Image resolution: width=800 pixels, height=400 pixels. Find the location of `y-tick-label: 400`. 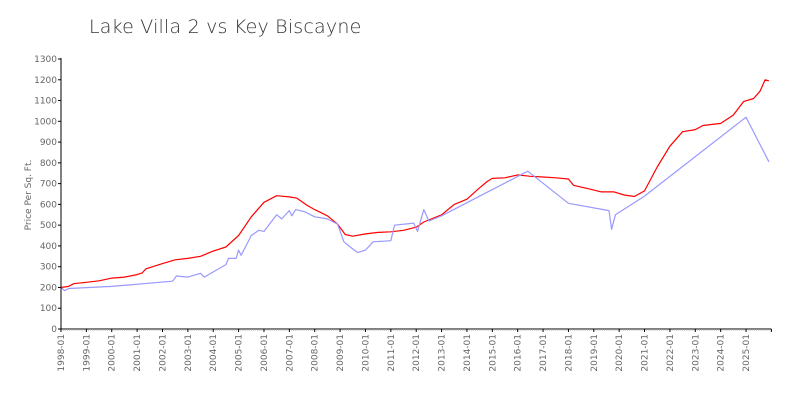

y-tick-label: 400 is located at coordinates (48, 247).